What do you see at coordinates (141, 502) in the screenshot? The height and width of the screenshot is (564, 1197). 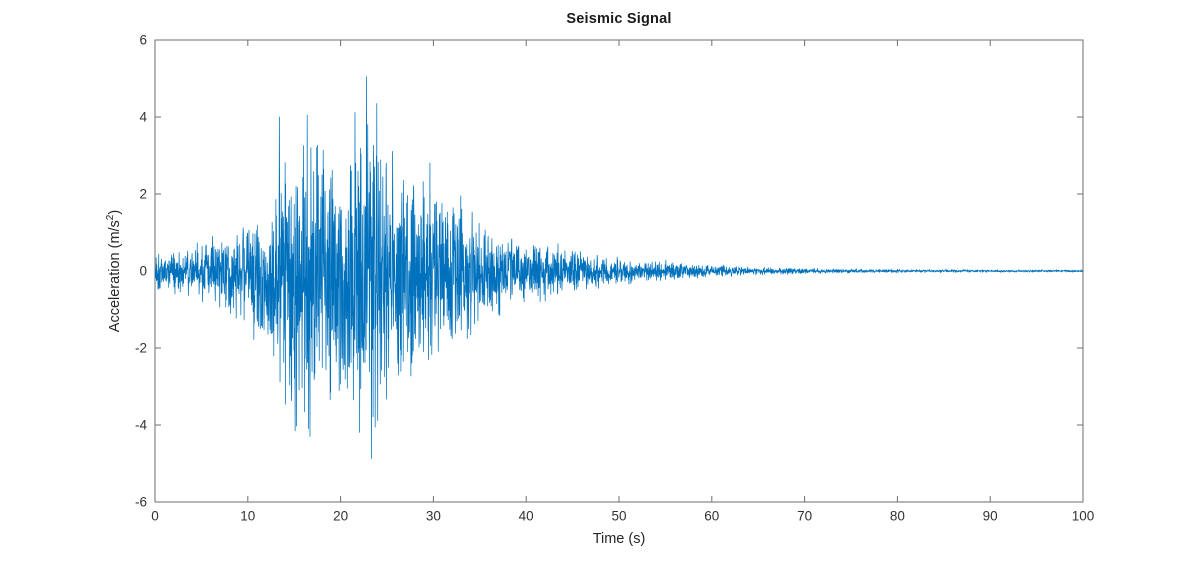 I see `y-tick-label: -6` at bounding box center [141, 502].